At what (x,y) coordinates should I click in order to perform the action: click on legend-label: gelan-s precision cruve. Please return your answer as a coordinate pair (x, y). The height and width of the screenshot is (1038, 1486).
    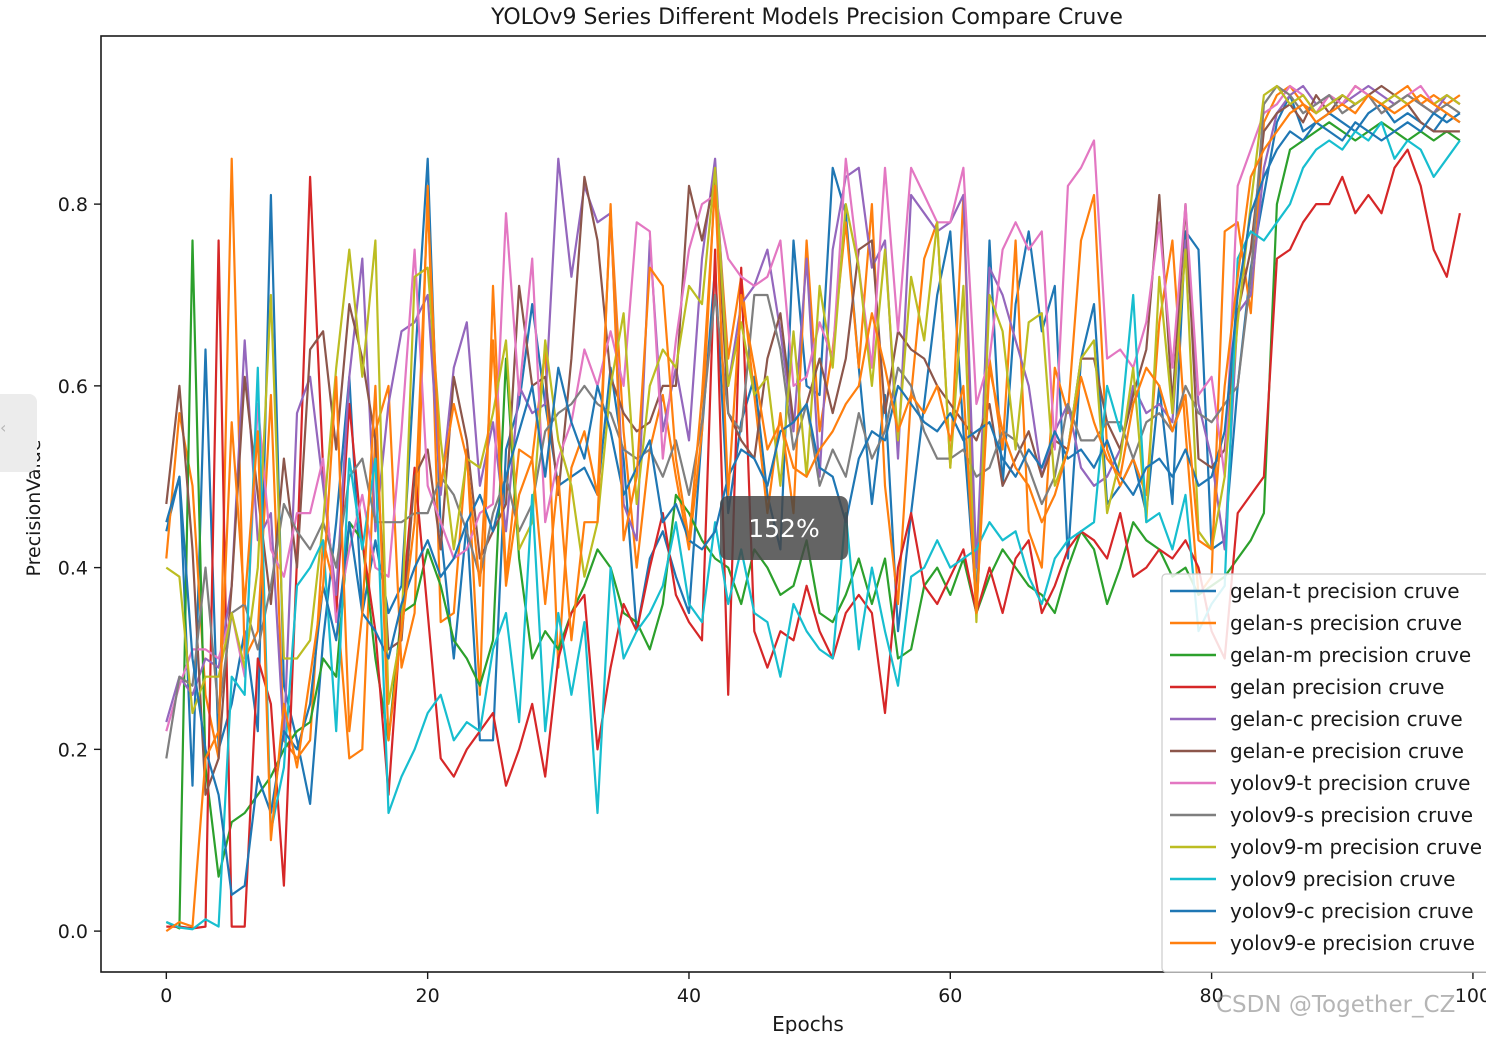
    Looking at the image, I should click on (1346, 623).